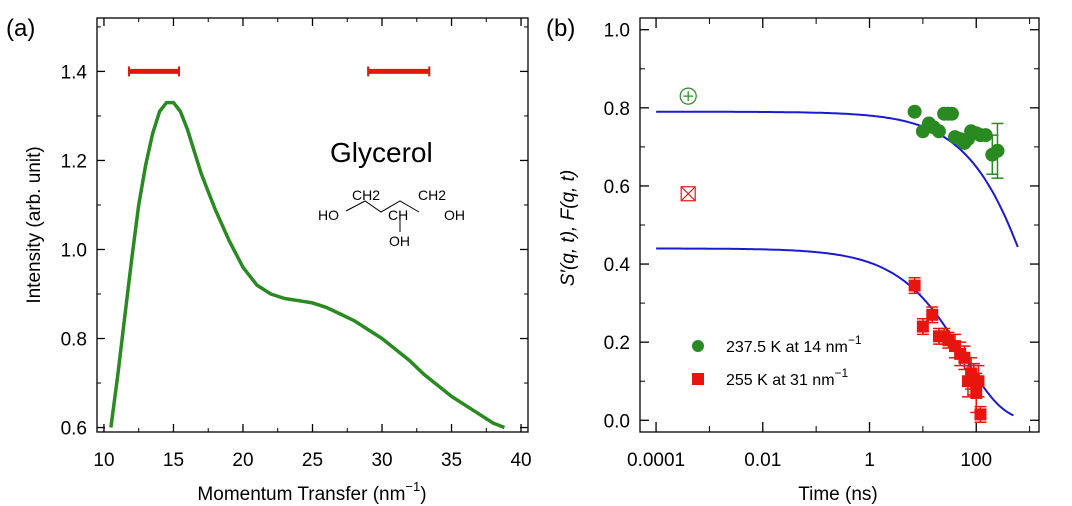  I want to click on legend-marker-red, so click(698, 379).